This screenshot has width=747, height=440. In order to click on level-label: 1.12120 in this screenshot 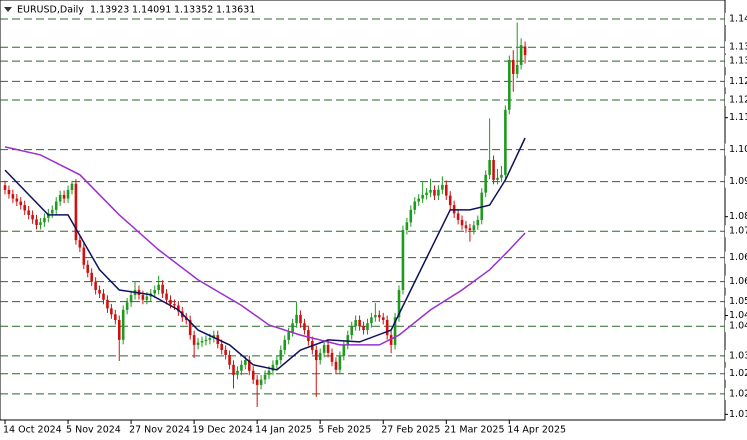, I will do `click(738, 100)`.